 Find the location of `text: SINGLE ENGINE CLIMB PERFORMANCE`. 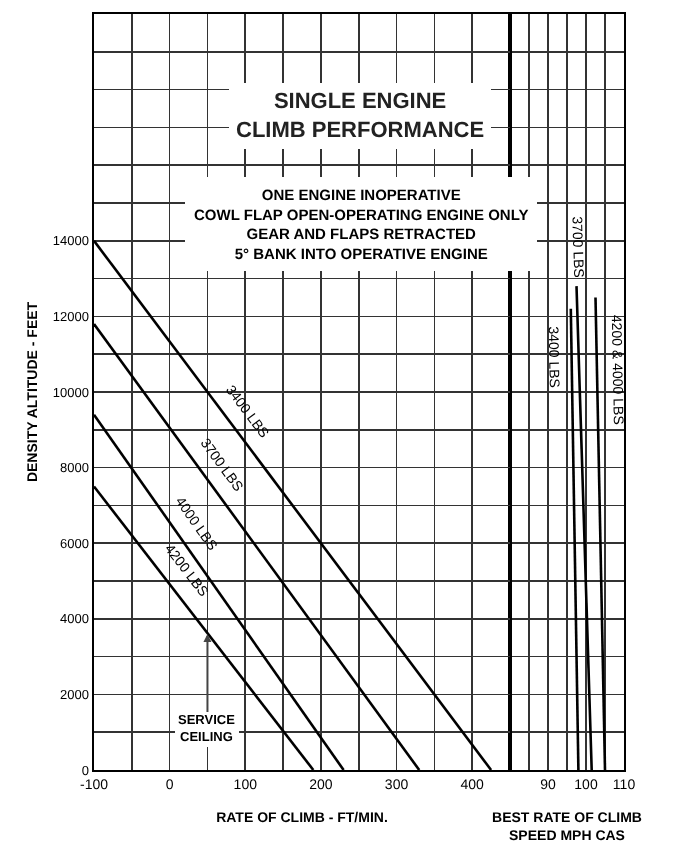

text: SINGLE ENGINE CLIMB PERFORMANCE is located at coordinates (360, 116).